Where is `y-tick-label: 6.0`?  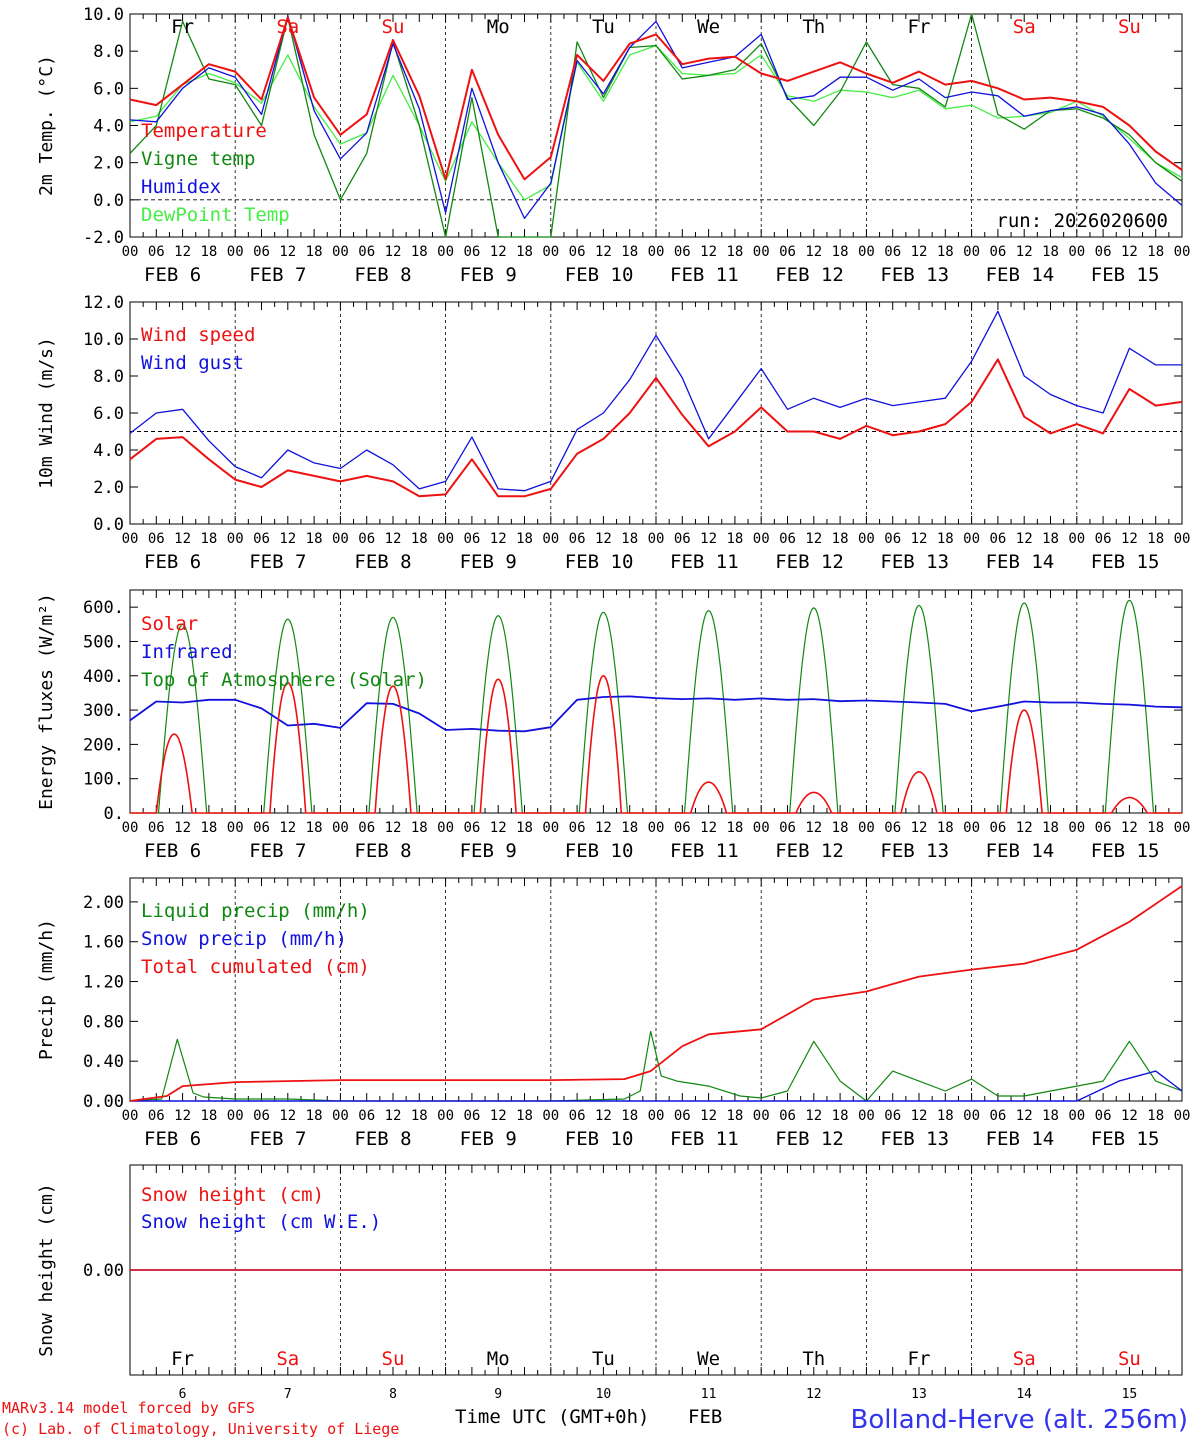 y-tick-label: 6.0 is located at coordinates (108, 414).